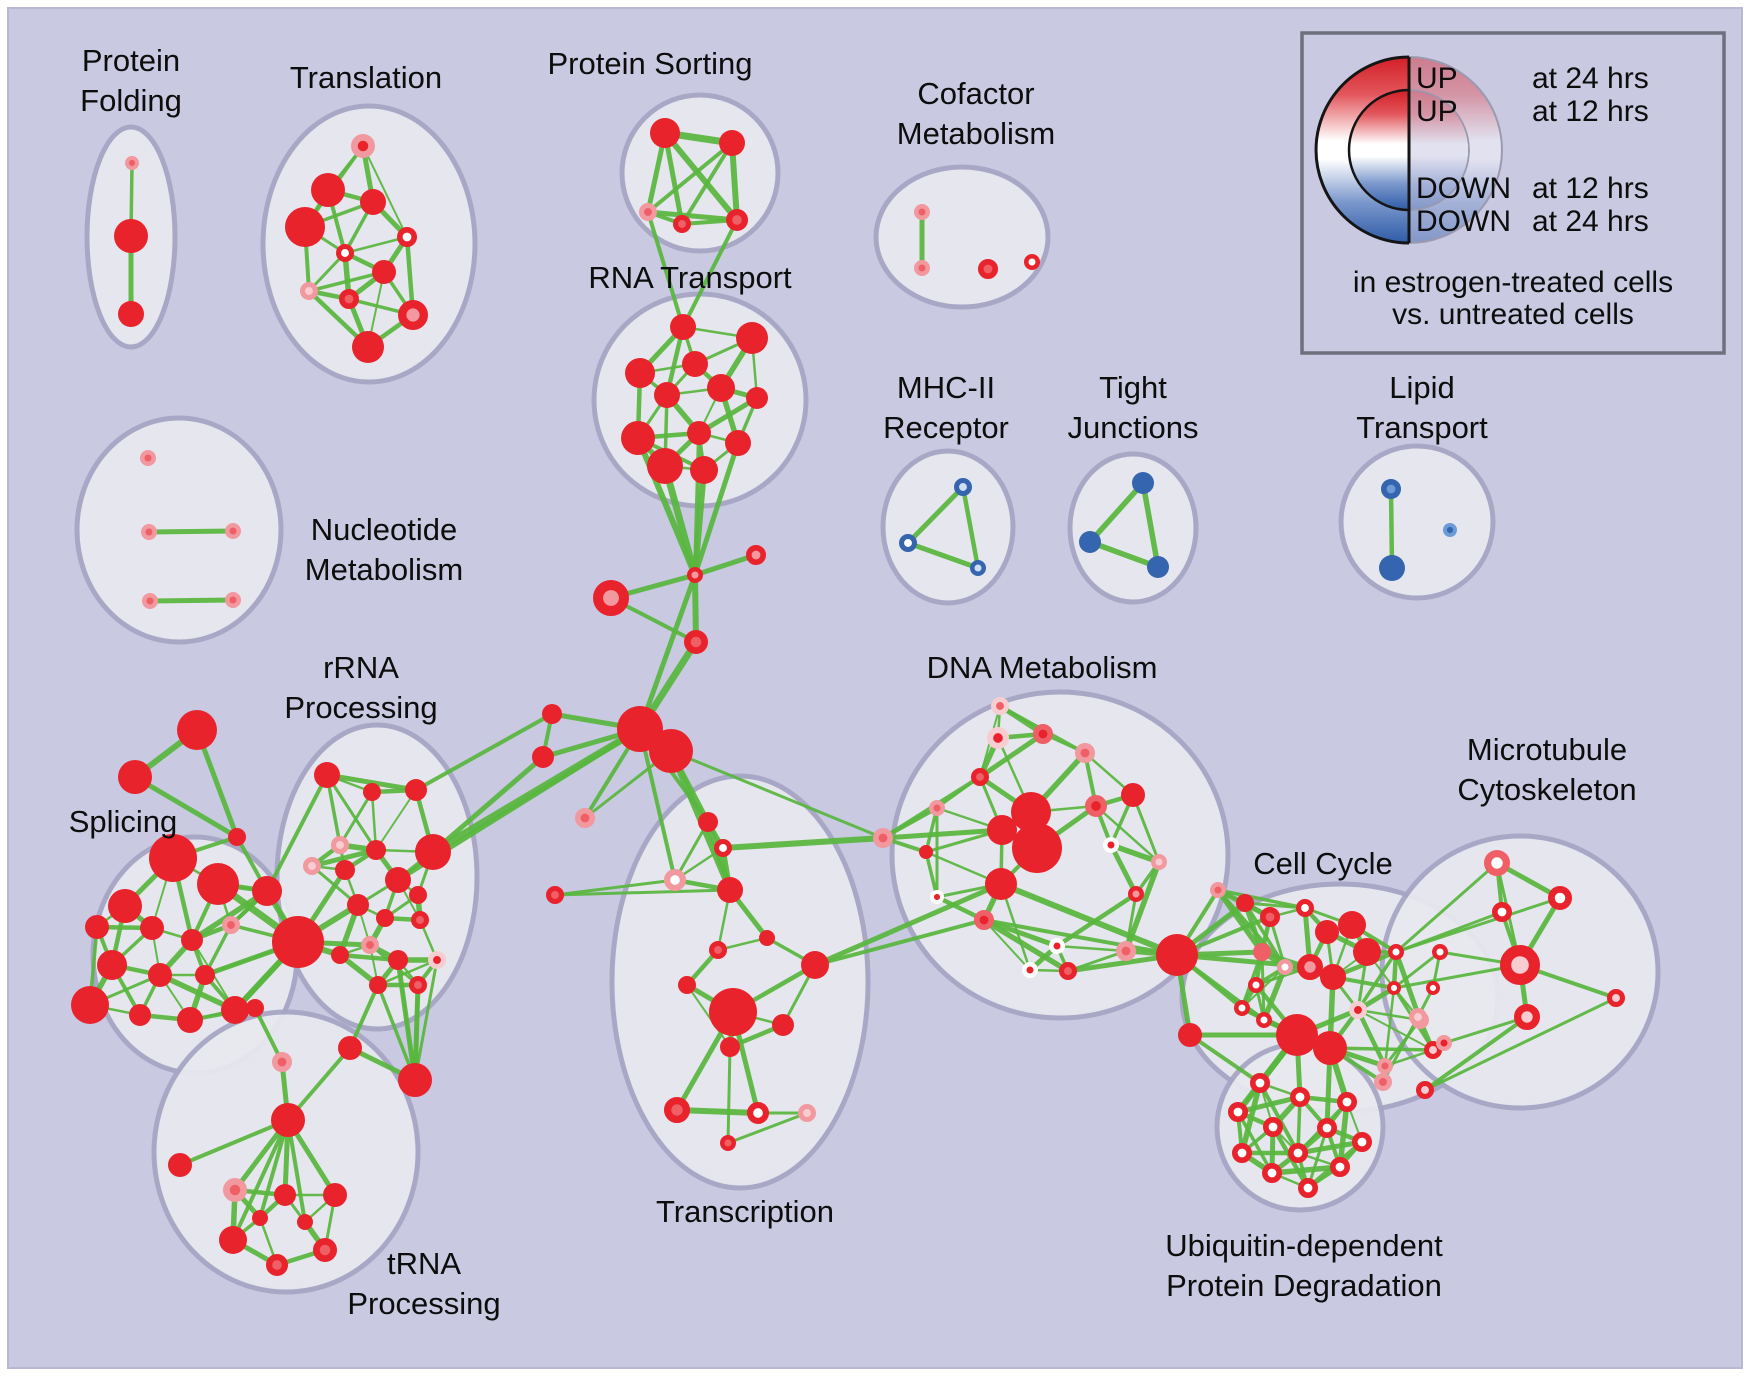 The height and width of the screenshot is (1376, 1750). What do you see at coordinates (413, 315) in the screenshot?
I see `node-t10` at bounding box center [413, 315].